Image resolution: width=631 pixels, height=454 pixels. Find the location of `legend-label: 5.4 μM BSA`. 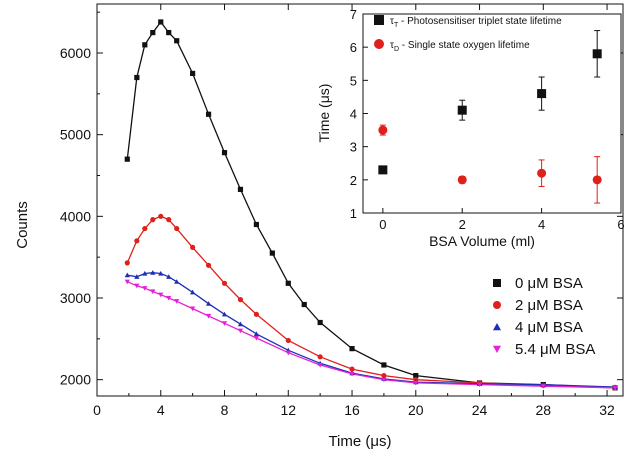

legend-label: 5.4 μM BSA is located at coordinates (555, 349).